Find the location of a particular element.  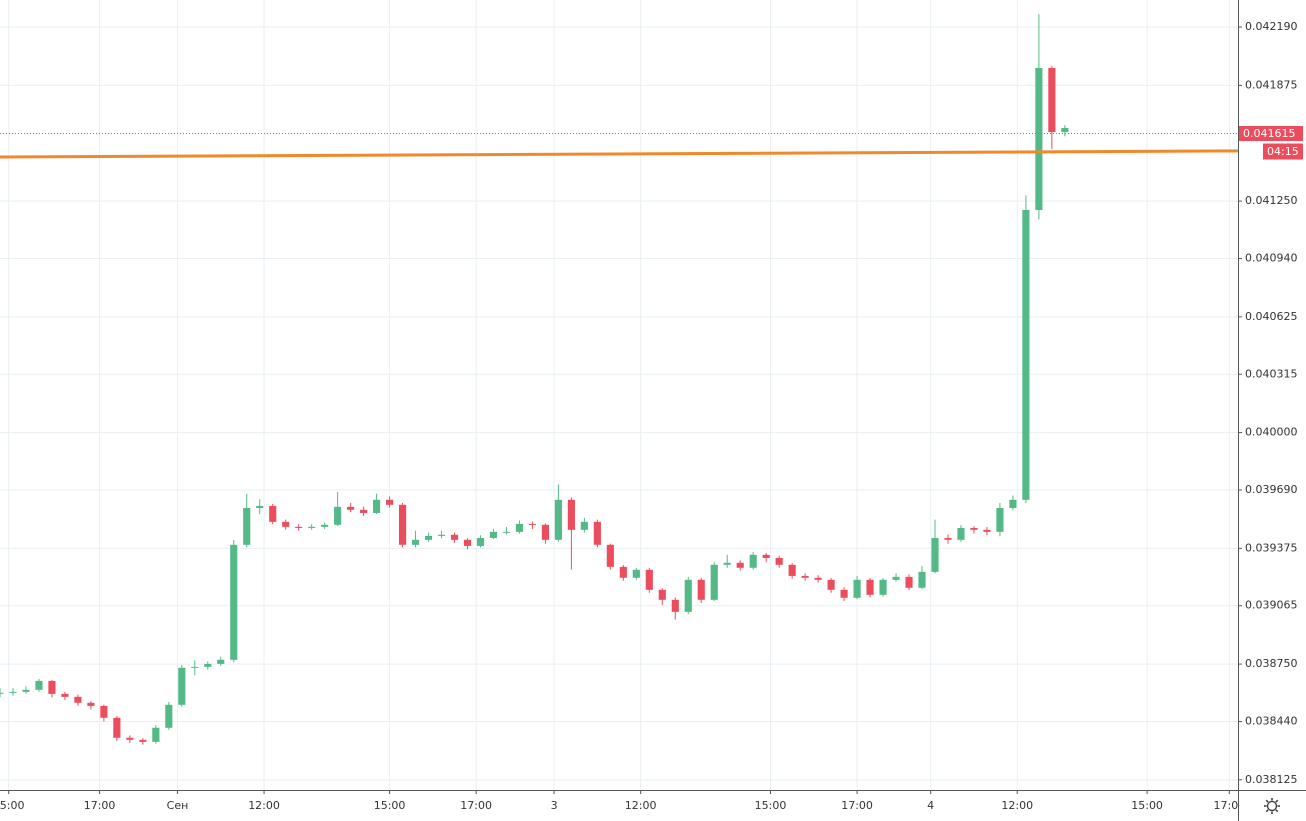

countdown-label: 04:15 is located at coordinates (1283, 151).